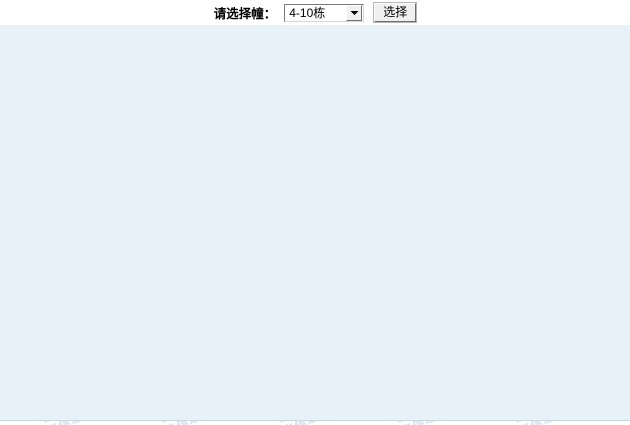  Describe the element at coordinates (395, 12) in the screenshot. I see `select-button: 选择` at that location.